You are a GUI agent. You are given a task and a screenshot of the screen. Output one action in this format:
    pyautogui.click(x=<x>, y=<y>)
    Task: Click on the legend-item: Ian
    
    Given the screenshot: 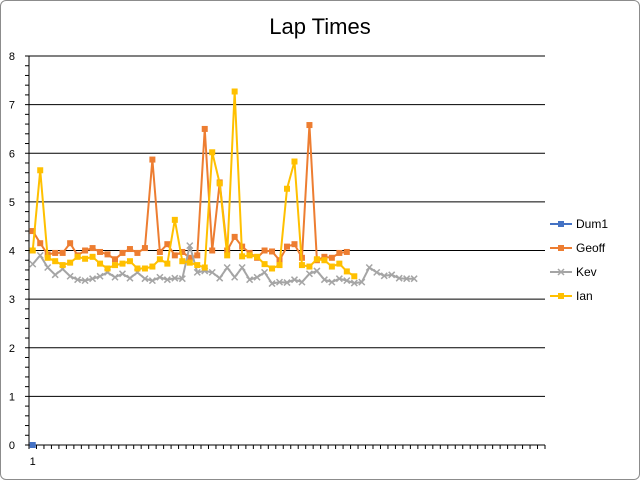 What is the action you would take?
    pyautogui.click(x=571, y=296)
    